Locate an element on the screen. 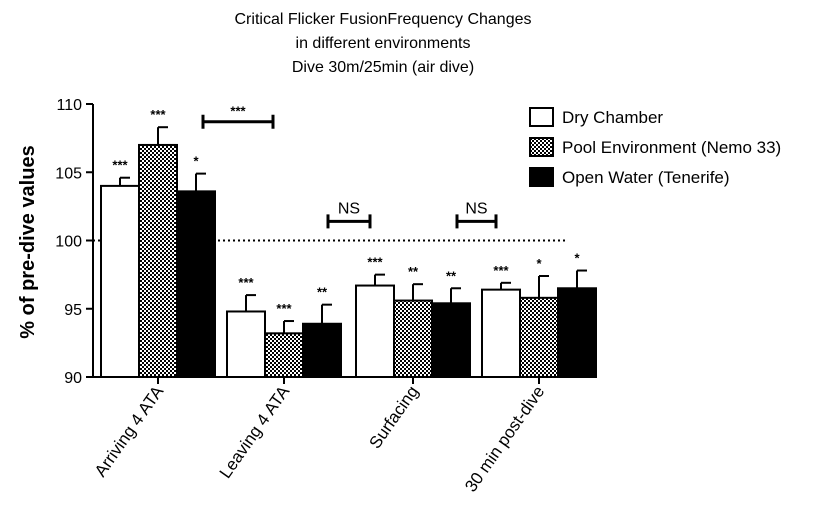 The image size is (814, 524). y-tick-label: 105 is located at coordinates (68, 173).